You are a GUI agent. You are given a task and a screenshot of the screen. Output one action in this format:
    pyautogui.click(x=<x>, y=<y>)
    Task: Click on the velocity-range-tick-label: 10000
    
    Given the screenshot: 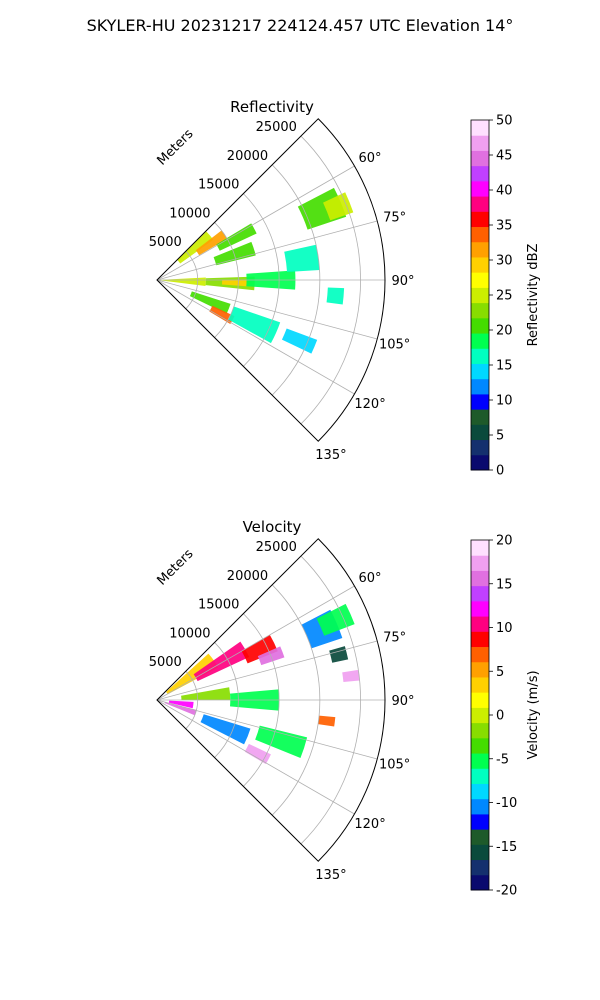 What is the action you would take?
    pyautogui.click(x=189, y=633)
    